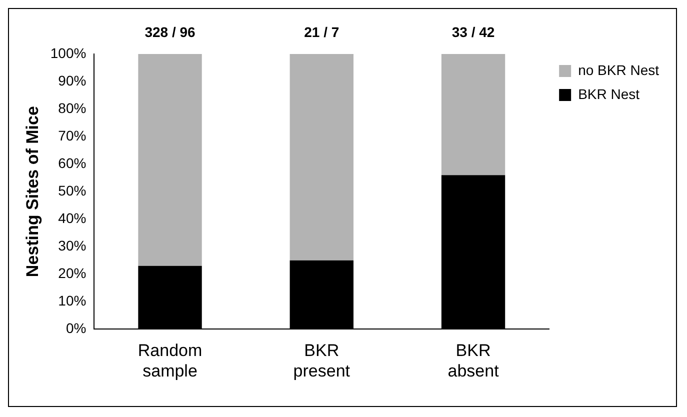 The width and height of the screenshot is (687, 417). What do you see at coordinates (473, 32) in the screenshot?
I see `annotation: 33 / 42` at bounding box center [473, 32].